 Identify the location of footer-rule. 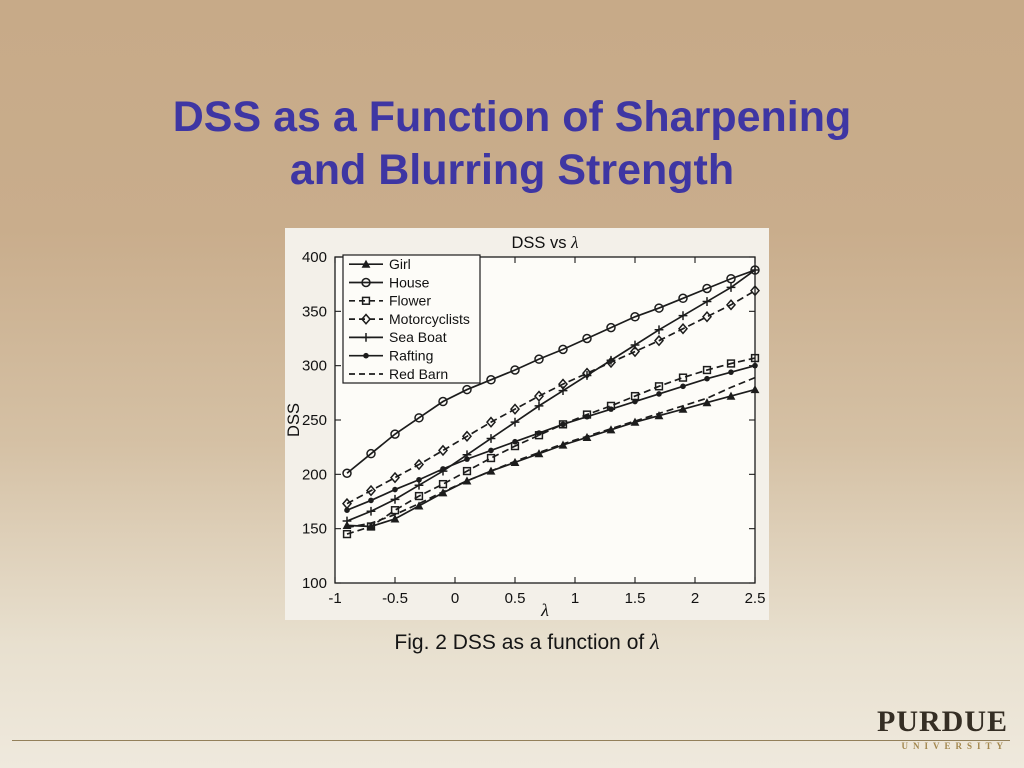
(511, 740).